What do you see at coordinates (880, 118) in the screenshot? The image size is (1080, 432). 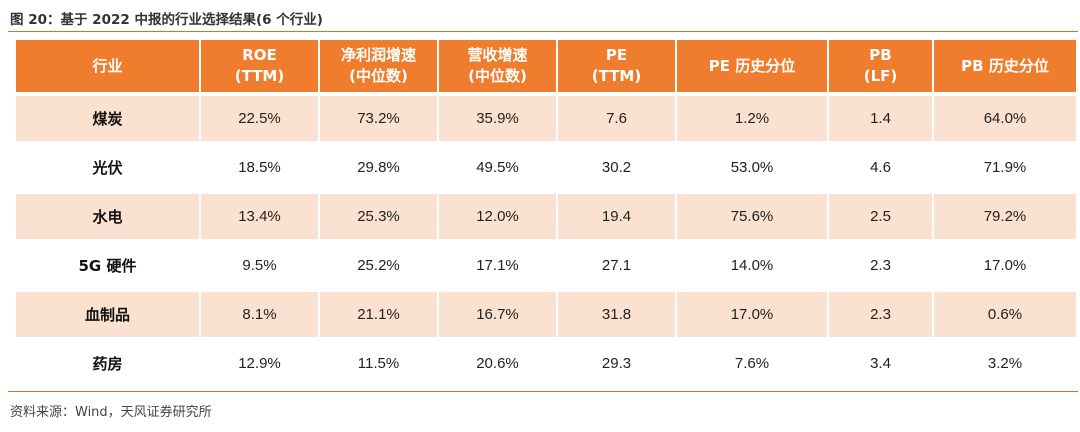 I see `pb-cell: 1.4` at bounding box center [880, 118].